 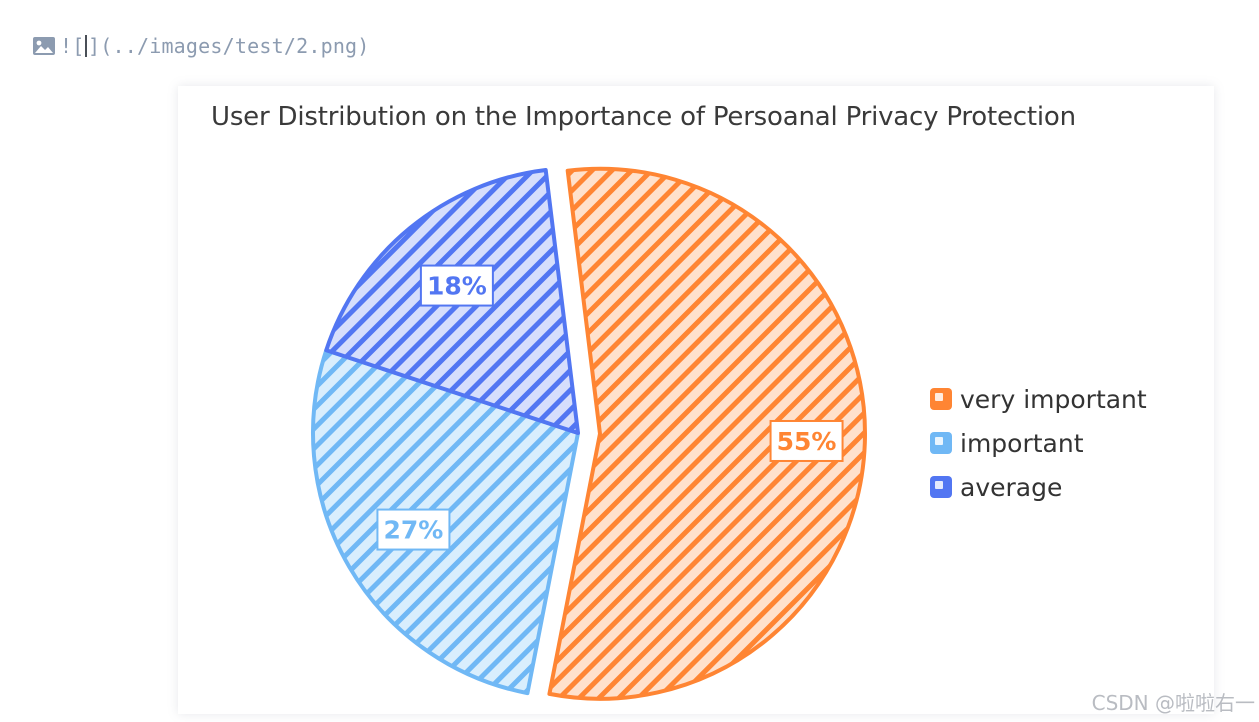 I want to click on legend-item-very-important: very important, so click(x=1038, y=399).